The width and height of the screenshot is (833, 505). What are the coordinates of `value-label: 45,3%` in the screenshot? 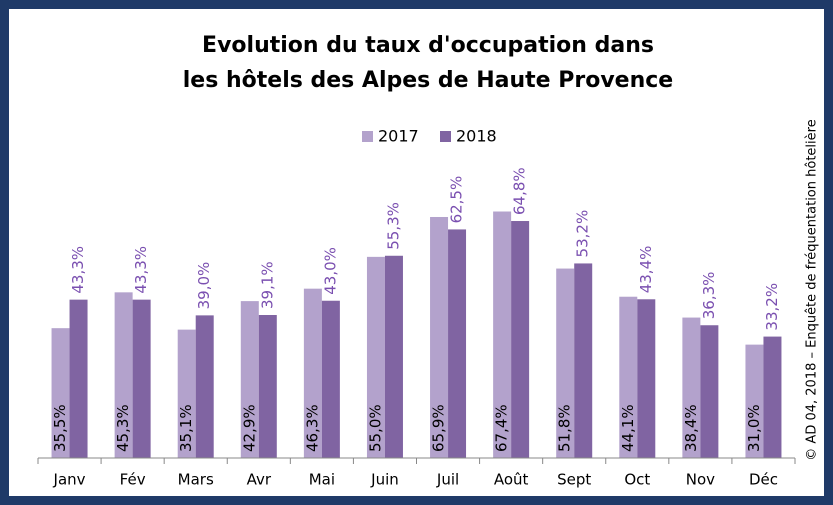 It's located at (123, 428).